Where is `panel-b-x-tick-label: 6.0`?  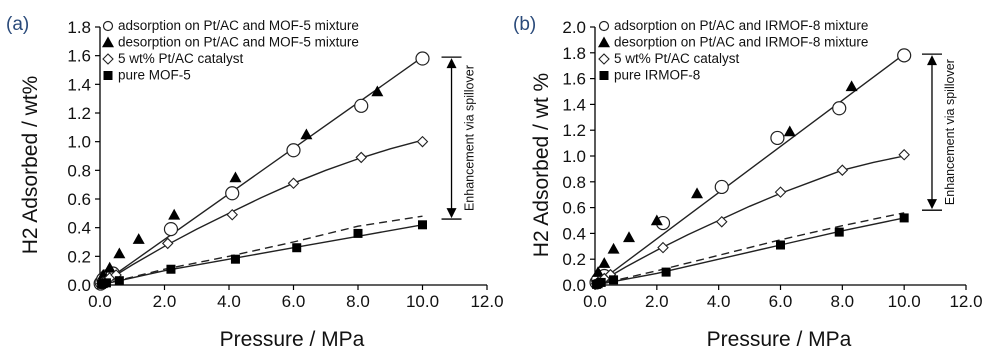
panel-b-x-tick-label: 6.0 is located at coordinates (781, 301).